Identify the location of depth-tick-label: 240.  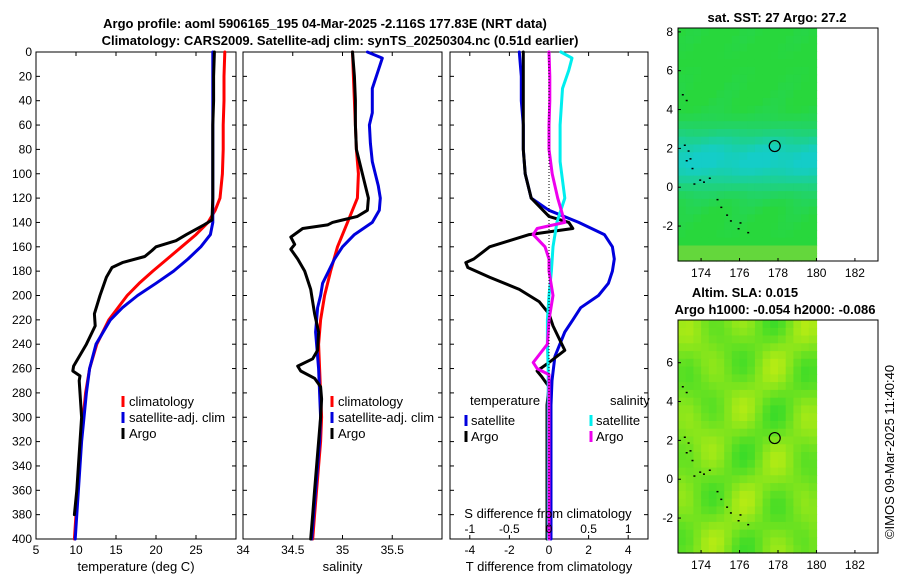
(22, 344).